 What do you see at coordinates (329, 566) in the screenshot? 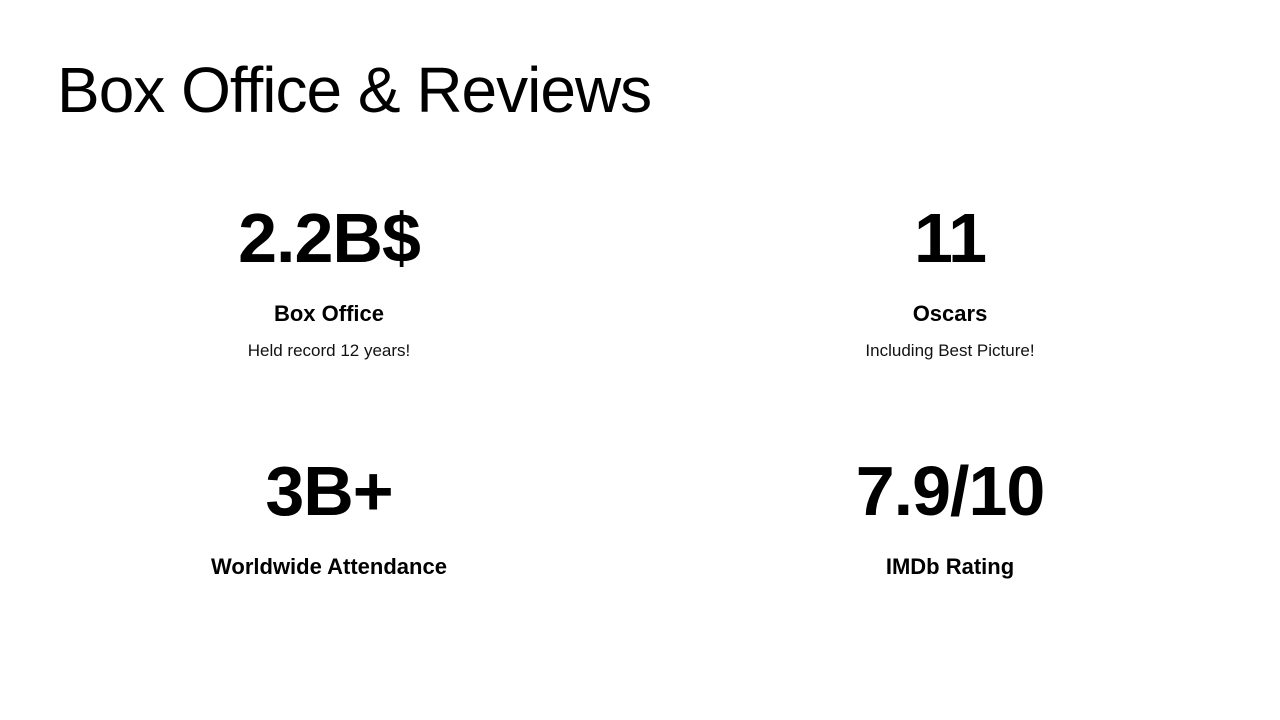
I see `stat-label: Worldwide Attendance` at bounding box center [329, 566].